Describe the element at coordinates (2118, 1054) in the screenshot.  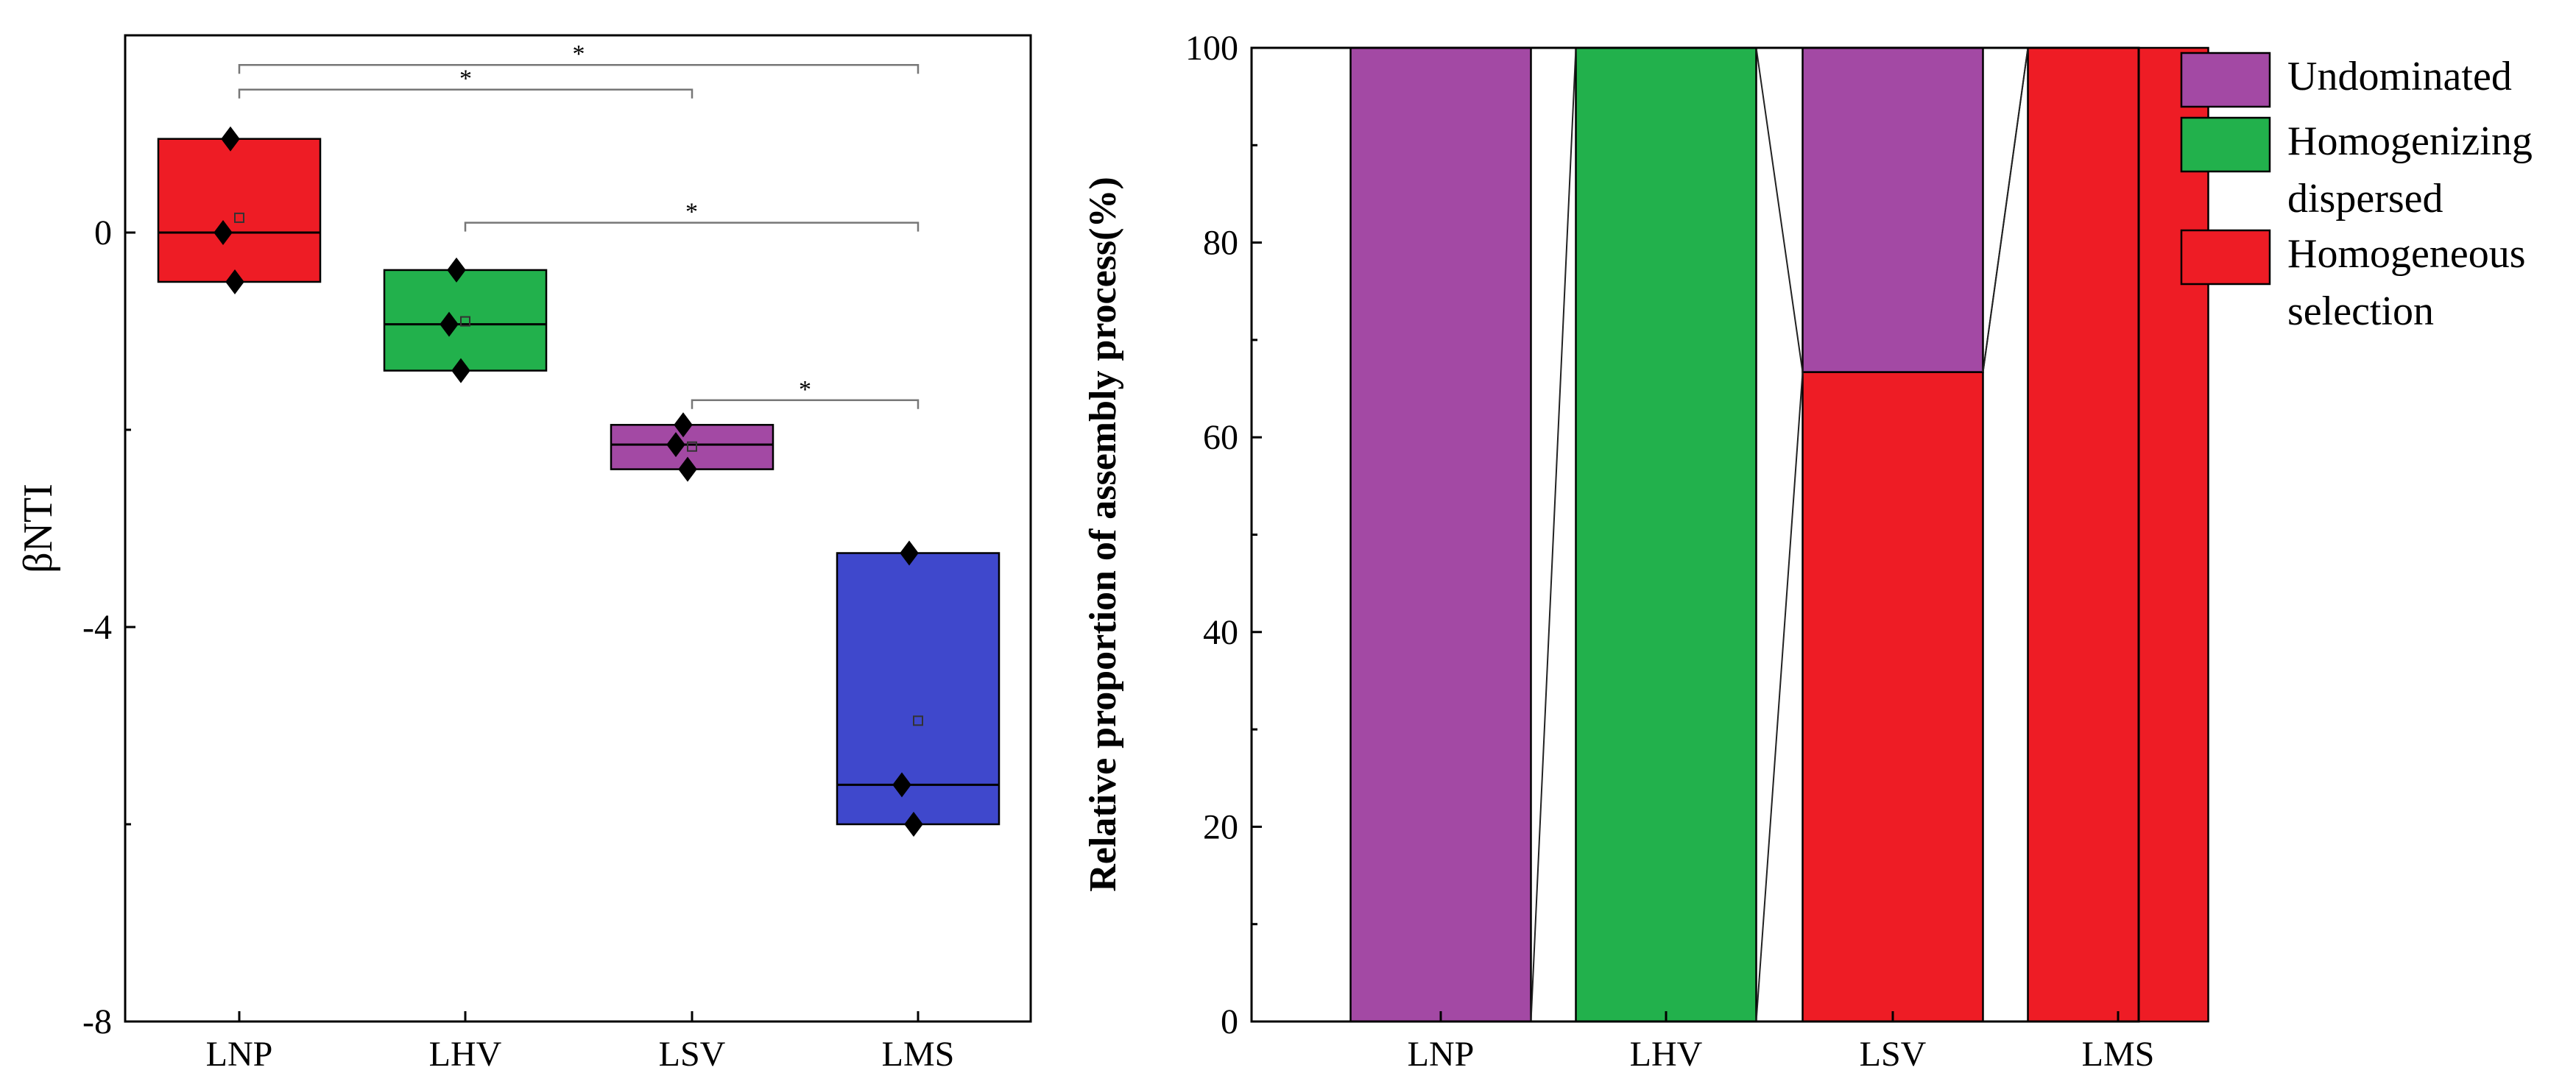
I see `right-x-tick-label-lms: LMS` at that location.